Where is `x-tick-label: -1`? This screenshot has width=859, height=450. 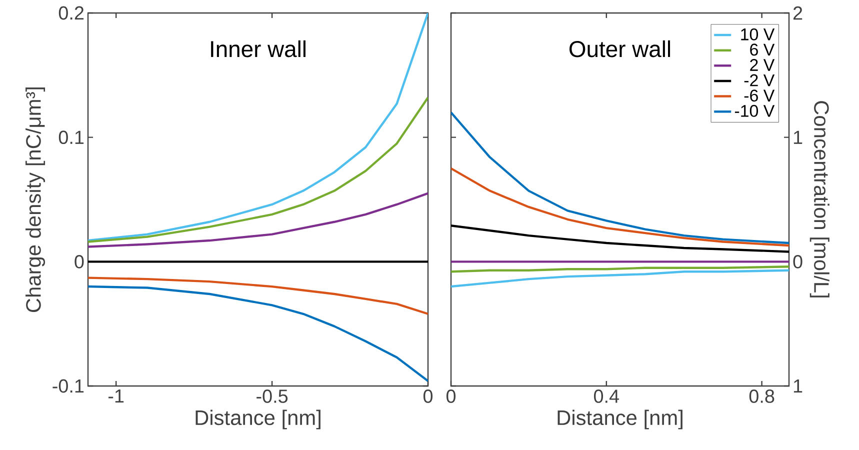
x-tick-label: -1 is located at coordinates (116, 396).